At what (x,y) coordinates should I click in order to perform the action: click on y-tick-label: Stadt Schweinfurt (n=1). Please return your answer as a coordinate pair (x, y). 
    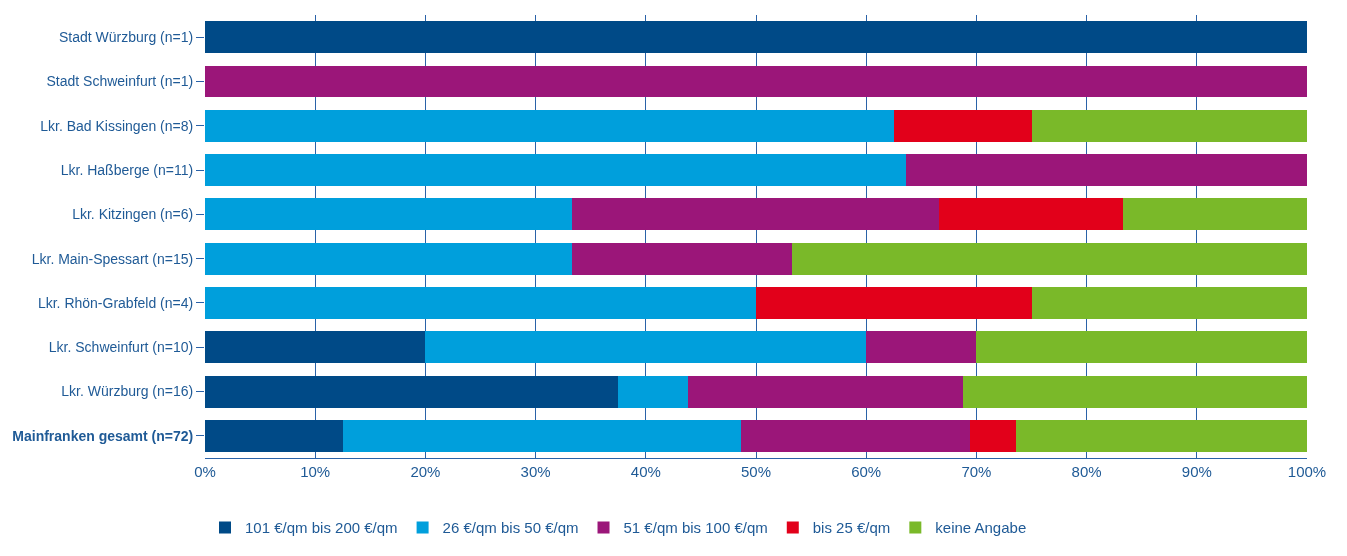
    Looking at the image, I should click on (120, 81).